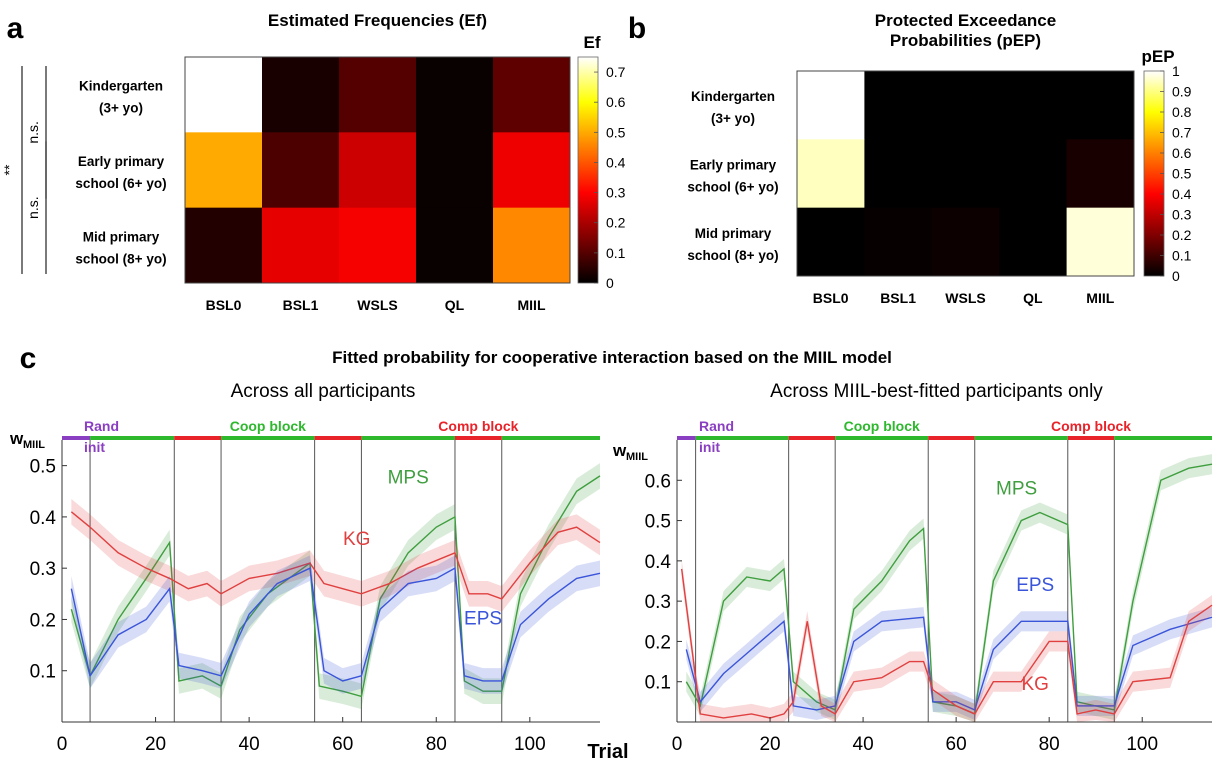  Describe the element at coordinates (62, 744) in the screenshot. I see `x-tick-label: 0` at that location.